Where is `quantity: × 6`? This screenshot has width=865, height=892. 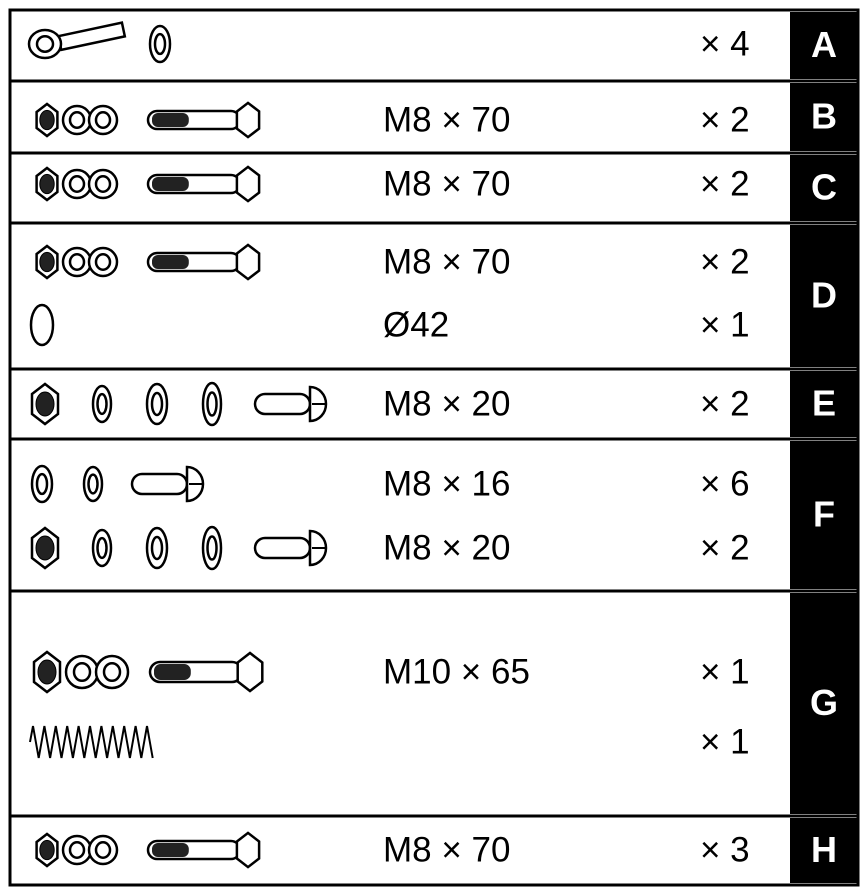
quantity: × 6 is located at coordinates (725, 483).